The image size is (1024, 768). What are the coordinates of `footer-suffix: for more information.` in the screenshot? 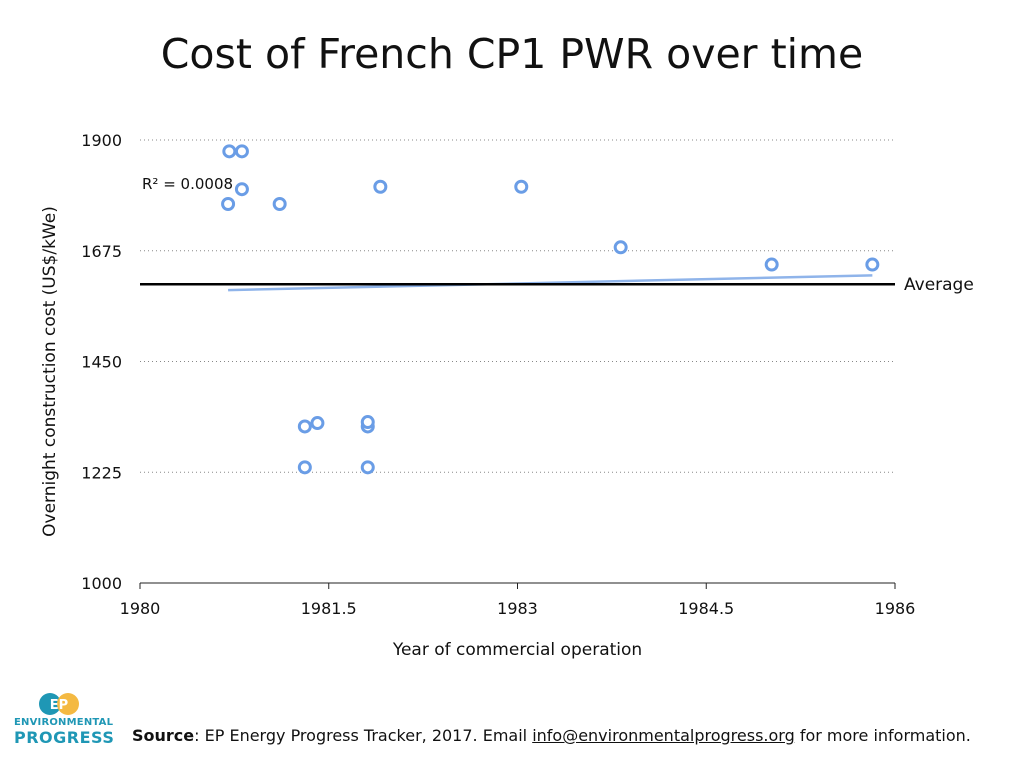 It's located at (882, 735).